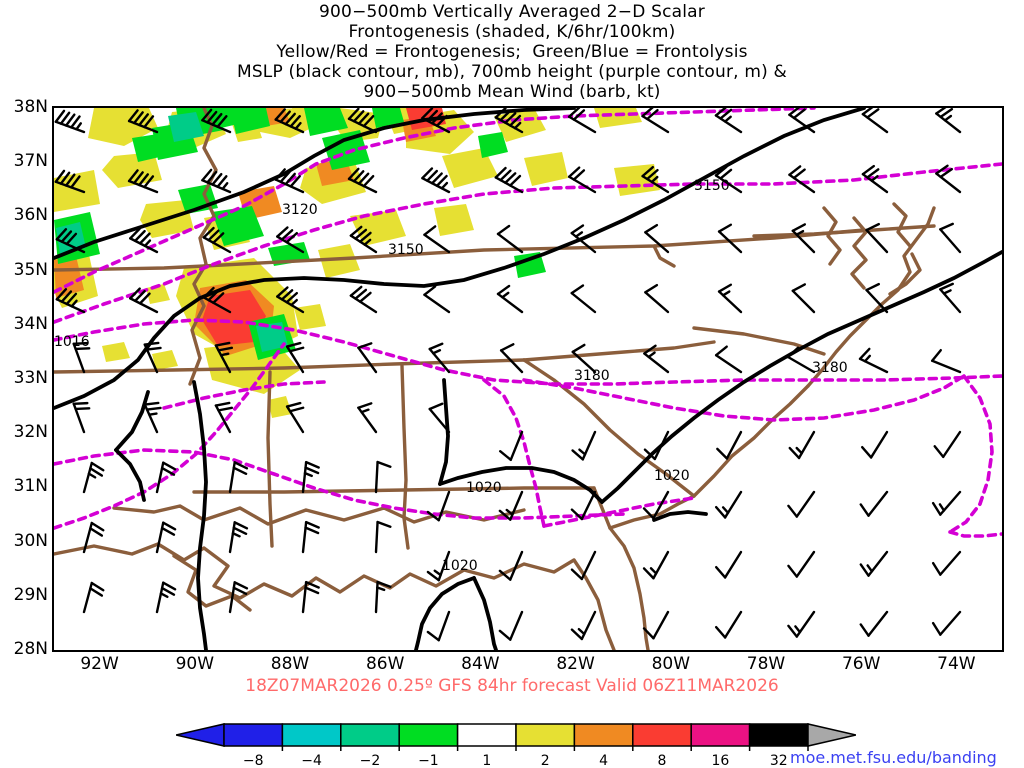 This screenshot has height=768, width=1024. I want to click on colorbar-canvas: −8 −4 −2 −1 1 2 4 8 16 32, so click(516, 745).